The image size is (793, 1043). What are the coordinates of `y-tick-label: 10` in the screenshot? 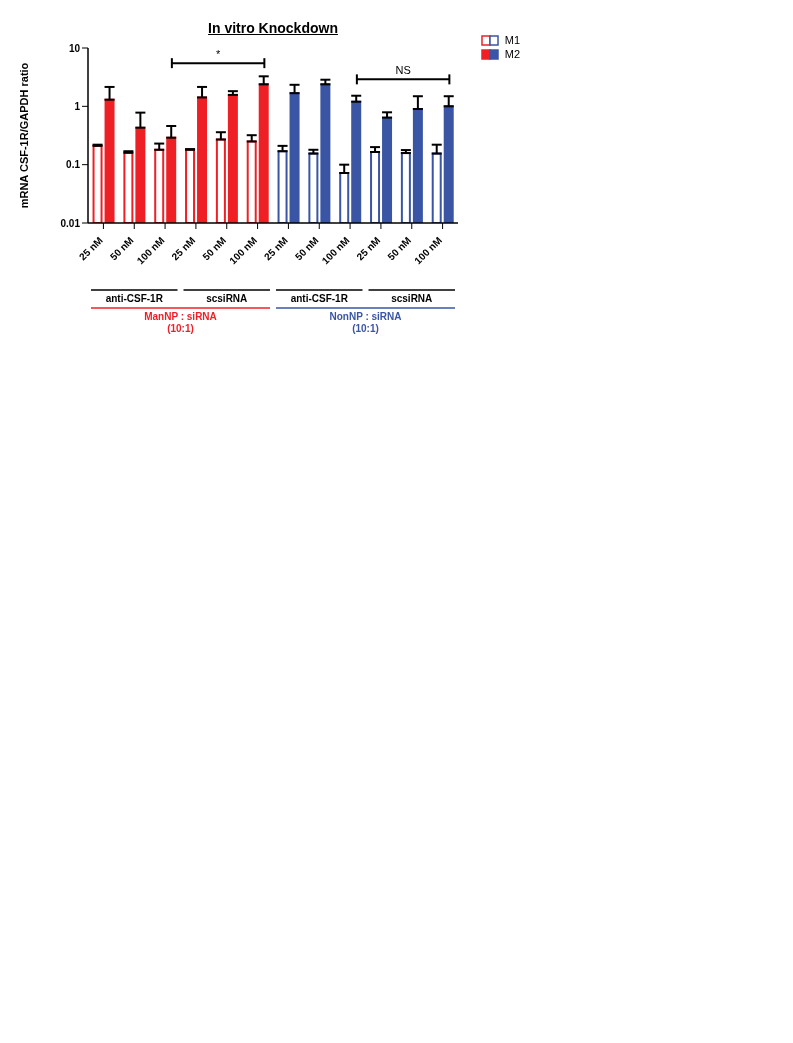 It's located at (74, 48).